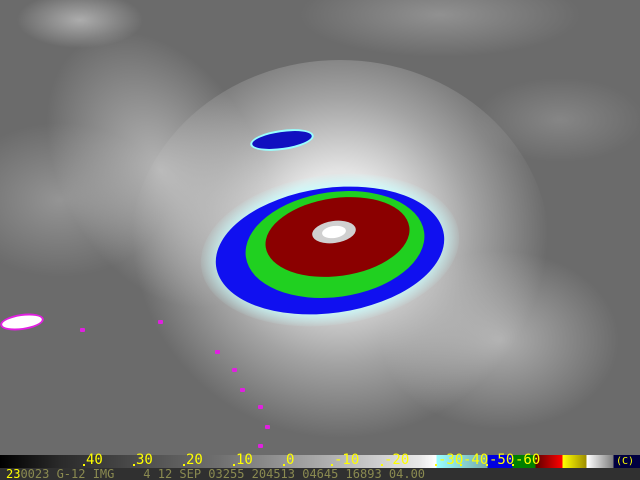 Image resolution: width=640 pixels, height=480 pixels. Describe the element at coordinates (500, 460) in the screenshot. I see `colorbar-label: -50` at that location.